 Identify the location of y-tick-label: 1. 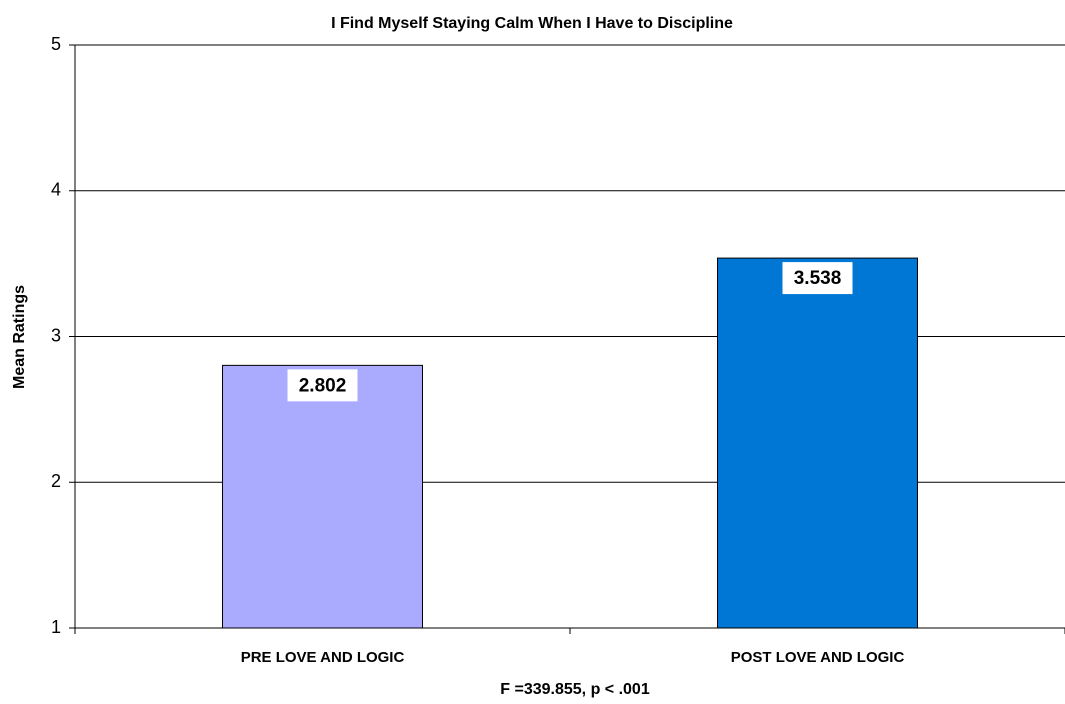
(56, 627).